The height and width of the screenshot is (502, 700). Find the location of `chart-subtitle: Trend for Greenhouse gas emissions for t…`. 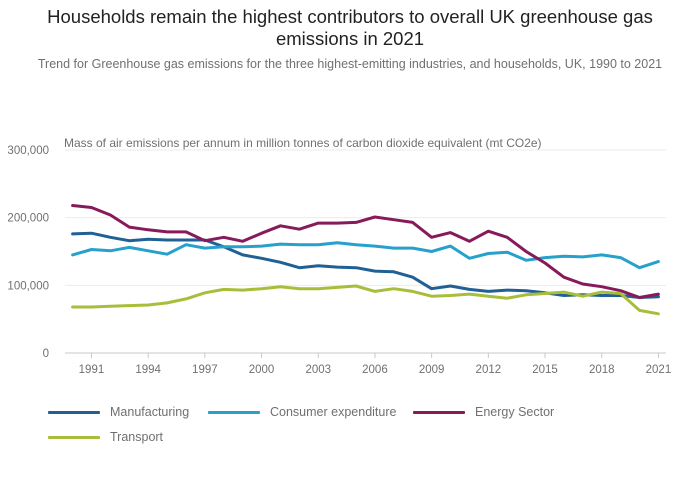

chart-subtitle: Trend for Greenhouse gas emissions for t… is located at coordinates (350, 64).